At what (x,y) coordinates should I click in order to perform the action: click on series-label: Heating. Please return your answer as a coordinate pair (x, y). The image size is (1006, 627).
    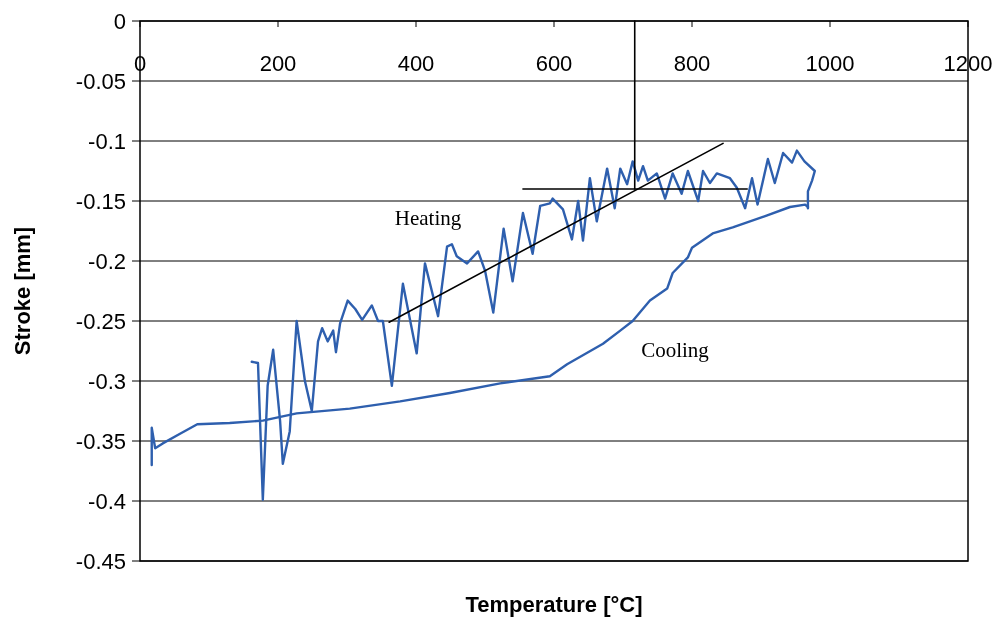
    Looking at the image, I should click on (428, 218).